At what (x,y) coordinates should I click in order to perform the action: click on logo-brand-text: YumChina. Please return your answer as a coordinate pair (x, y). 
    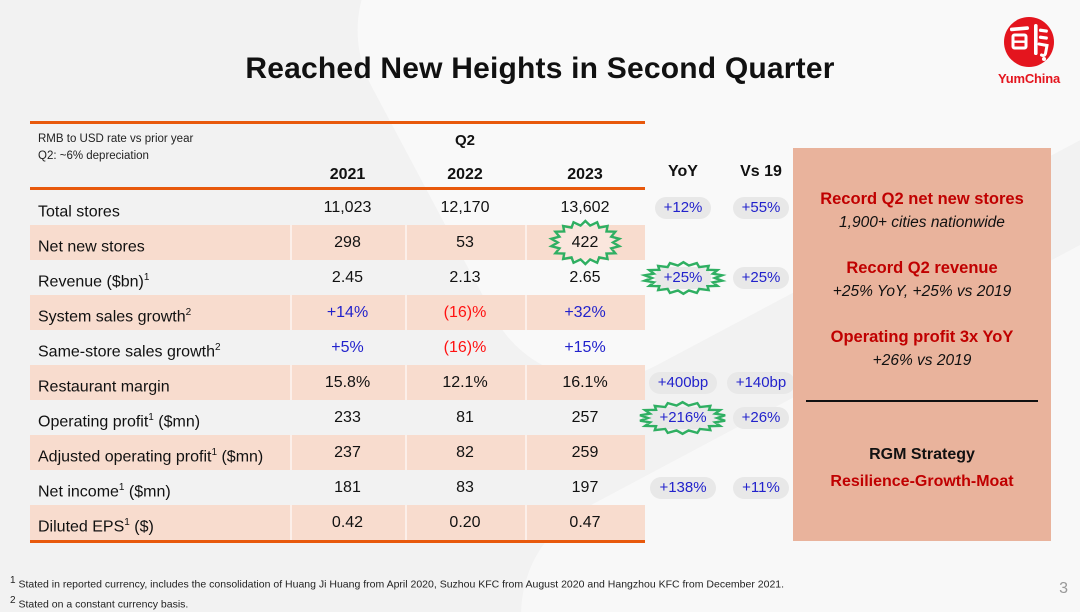
    Looking at the image, I should click on (1029, 78).